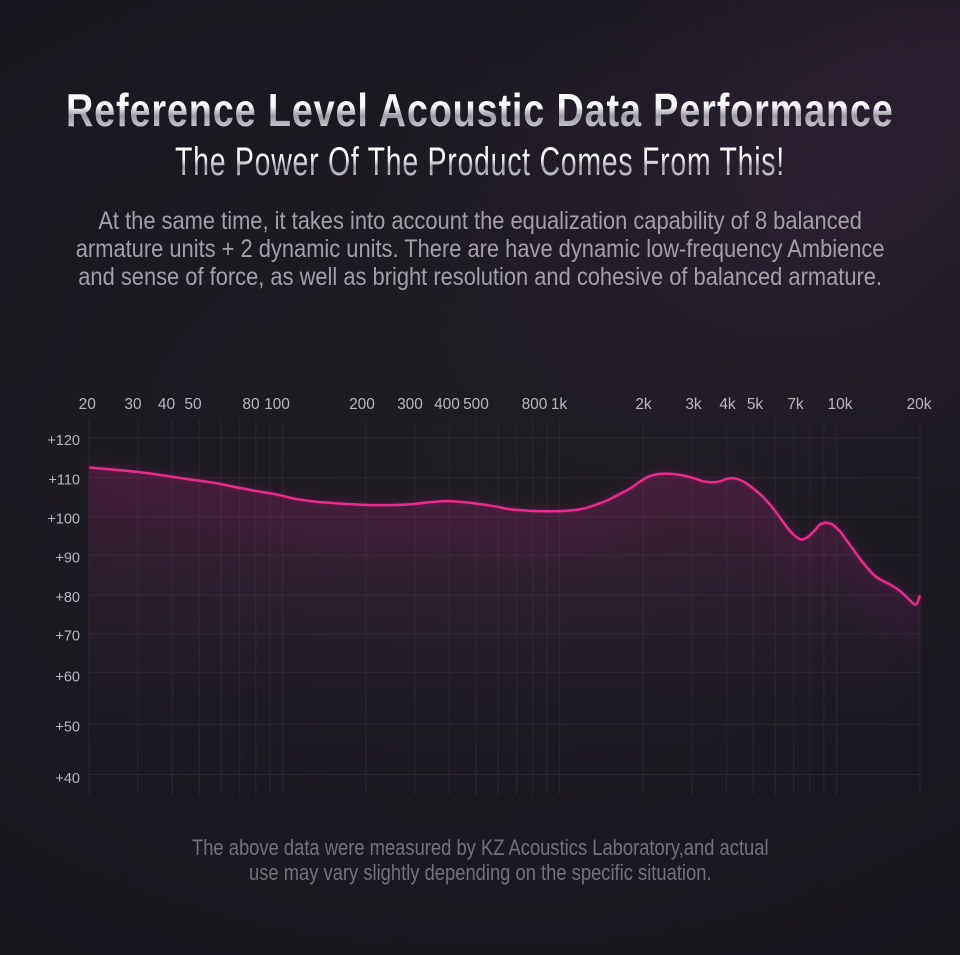 The width and height of the screenshot is (960, 955). I want to click on svg-text: 4k, so click(727, 404).